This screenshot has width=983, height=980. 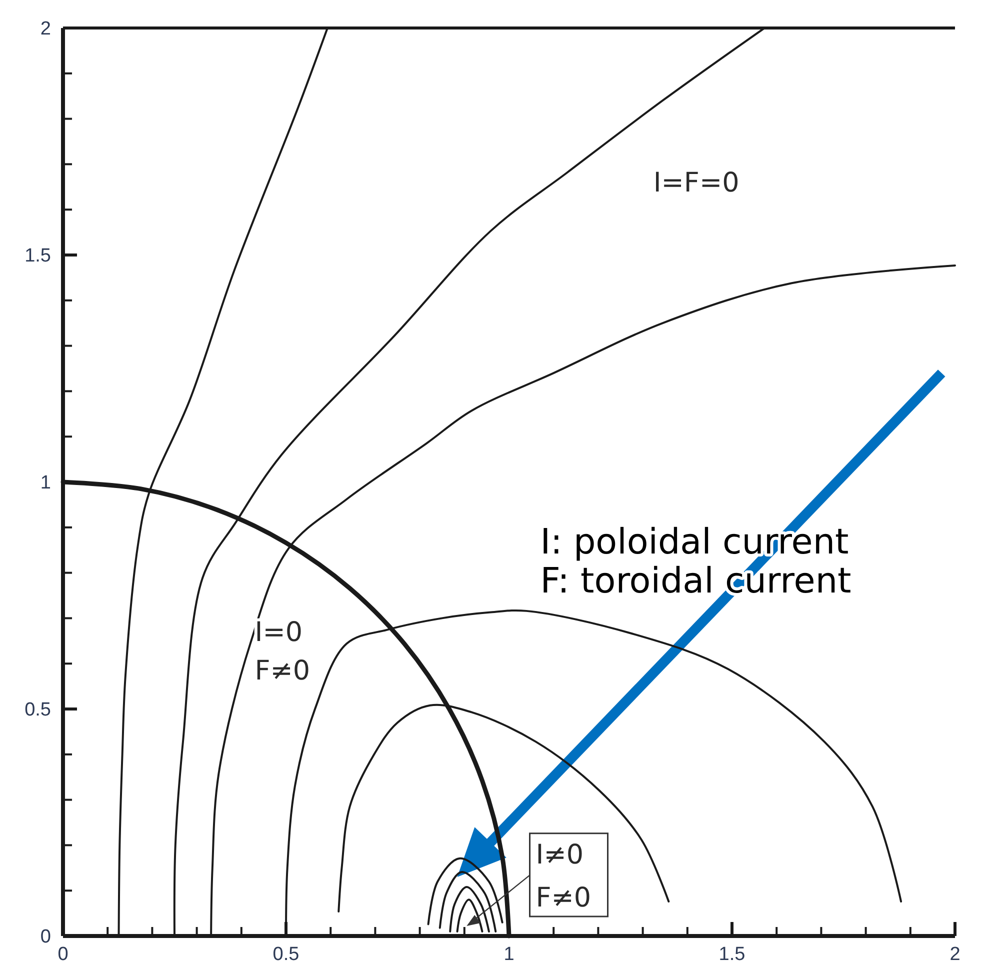 What do you see at coordinates (955, 954) in the screenshot?
I see `x-tick-label: 2` at bounding box center [955, 954].